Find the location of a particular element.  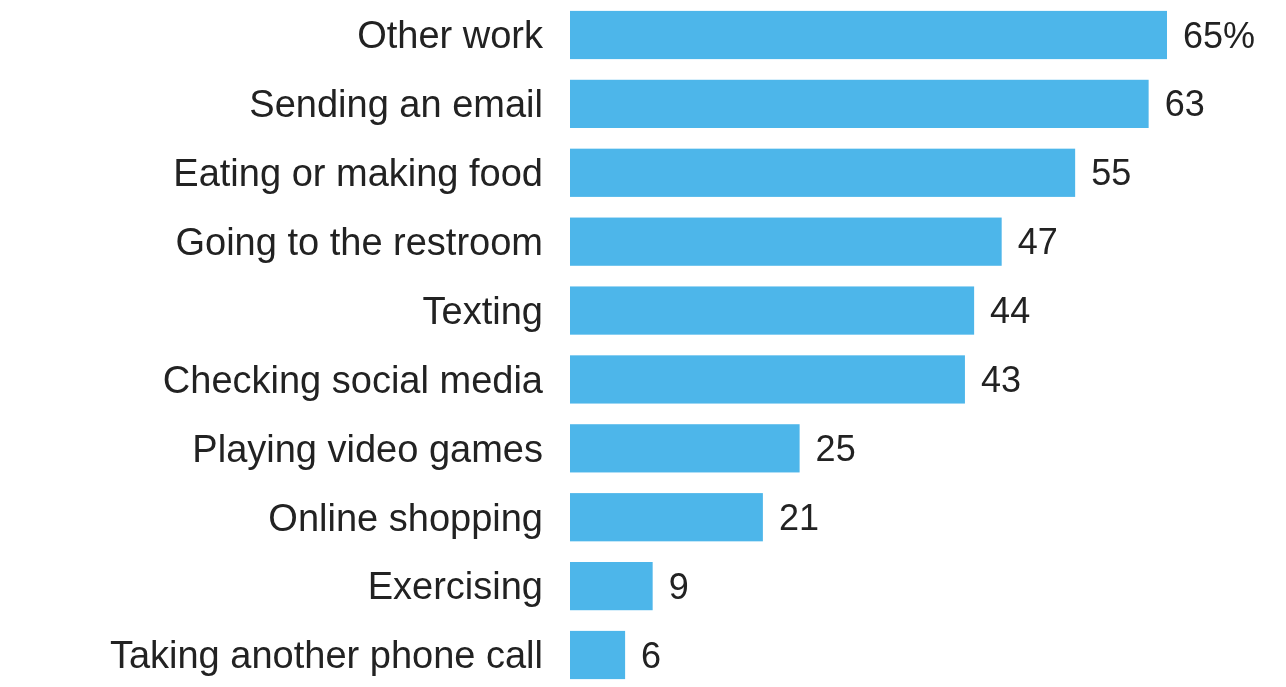

data-label: 47 is located at coordinates (1037, 242).